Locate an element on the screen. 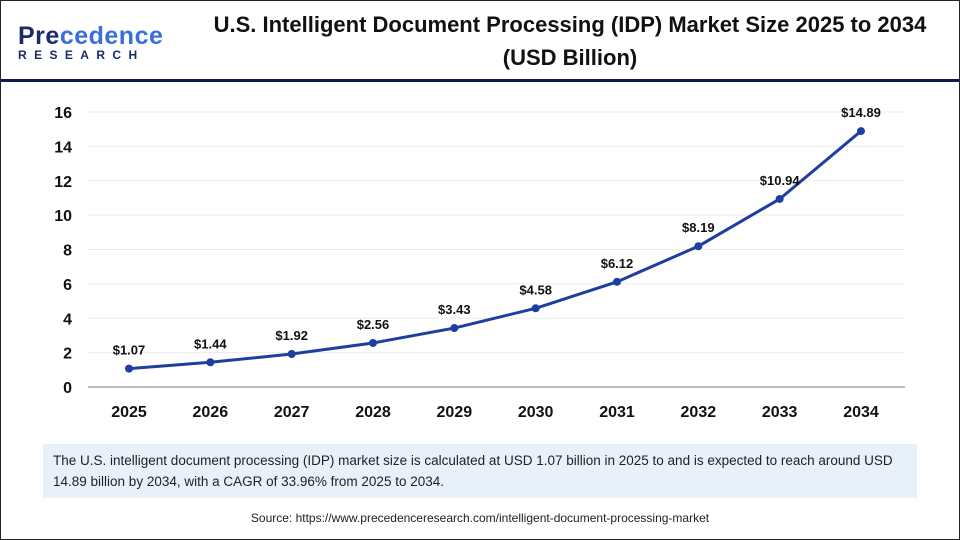 This screenshot has height=540, width=960. data-label: $2.56 is located at coordinates (373, 324).